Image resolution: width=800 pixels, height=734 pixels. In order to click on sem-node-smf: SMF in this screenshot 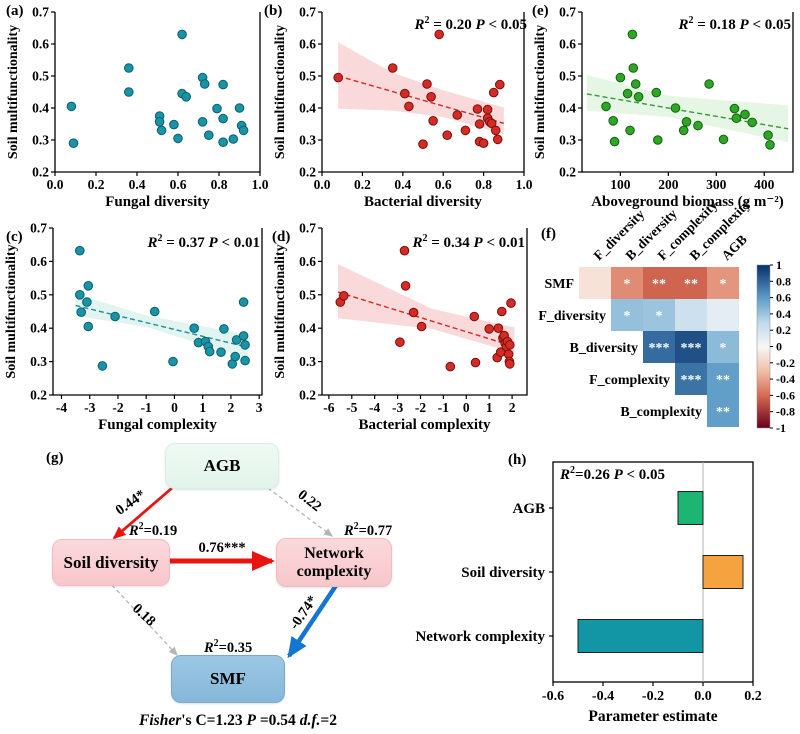, I will do `click(228, 679)`.